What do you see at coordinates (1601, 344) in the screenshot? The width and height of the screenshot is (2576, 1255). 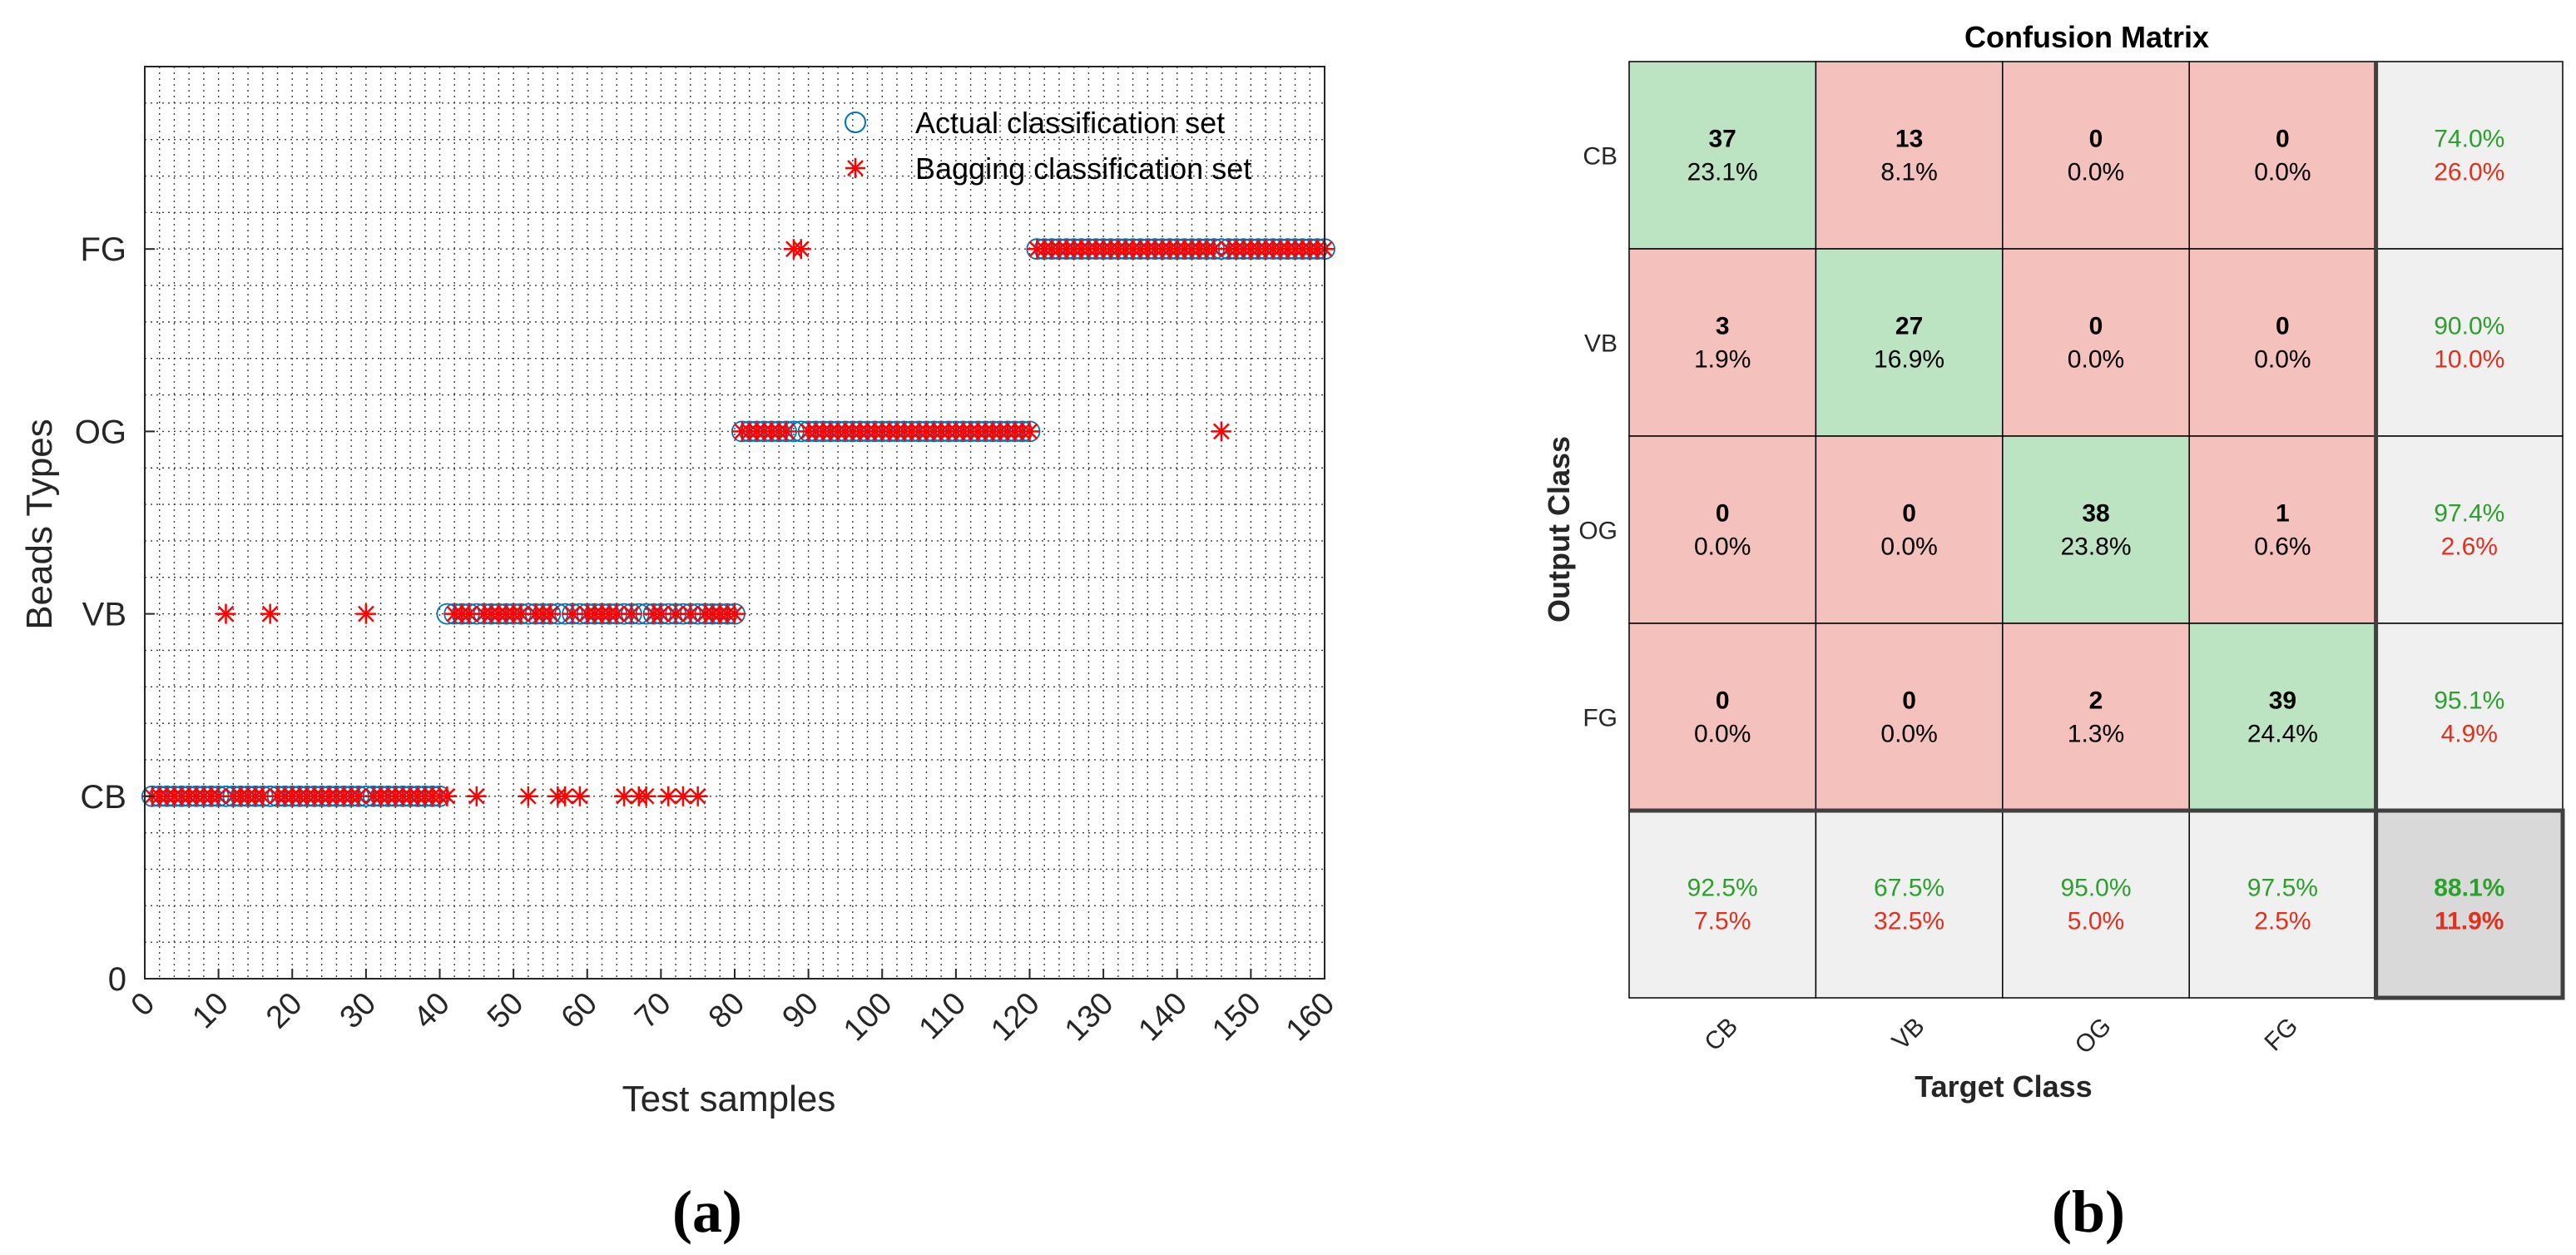 I see `output-class-label: VB` at bounding box center [1601, 344].